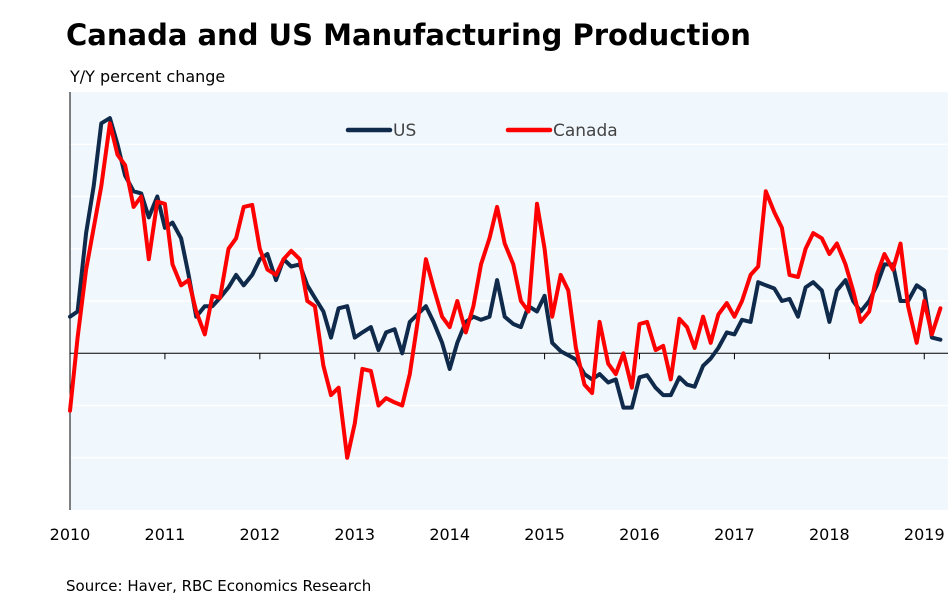 Image resolution: width=948 pixels, height=607 pixels. I want to click on x-tick-label: 2018, so click(829, 534).